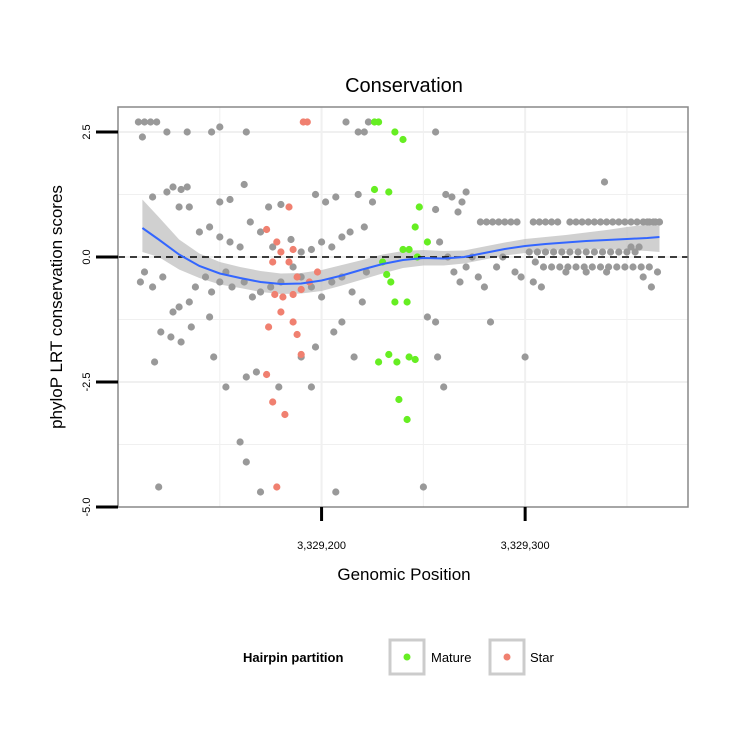 Image resolution: width=750 pixels, height=750 pixels. What do you see at coordinates (451, 657) in the screenshot?
I see `legend-label-mature: Mature` at bounding box center [451, 657].